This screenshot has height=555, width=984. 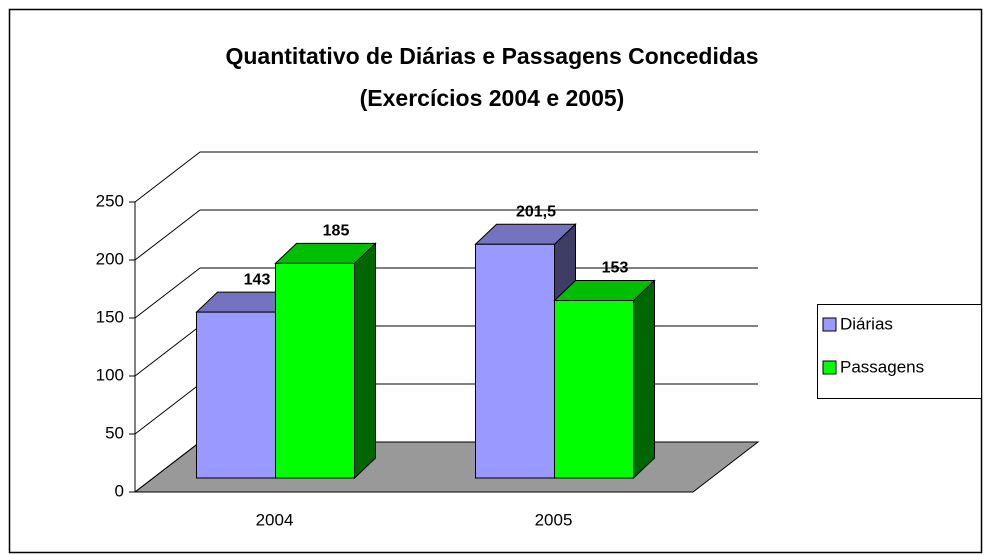 What do you see at coordinates (110, 374) in the screenshot?
I see `y-tick-label: 100` at bounding box center [110, 374].